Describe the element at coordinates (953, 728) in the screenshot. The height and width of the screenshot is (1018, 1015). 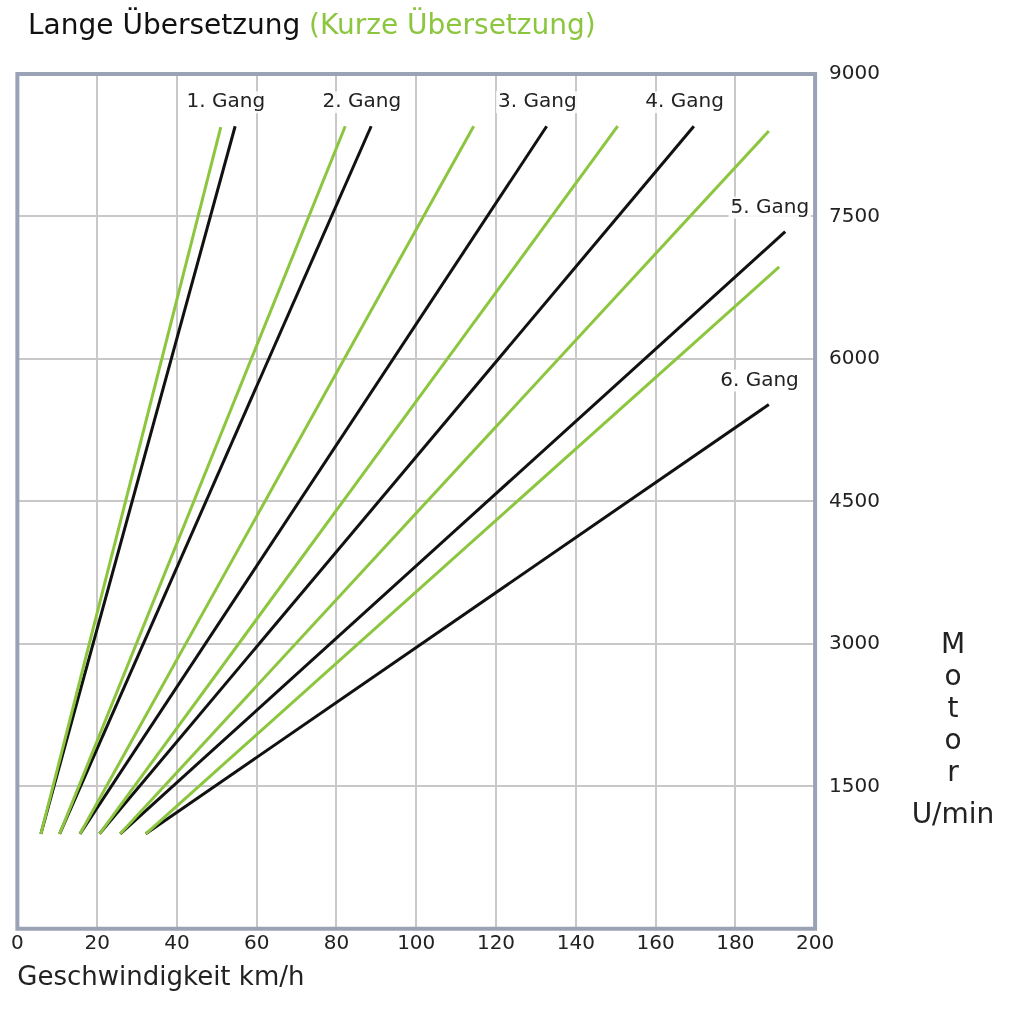
I see `y-axis-title: Motor U/min` at that location.